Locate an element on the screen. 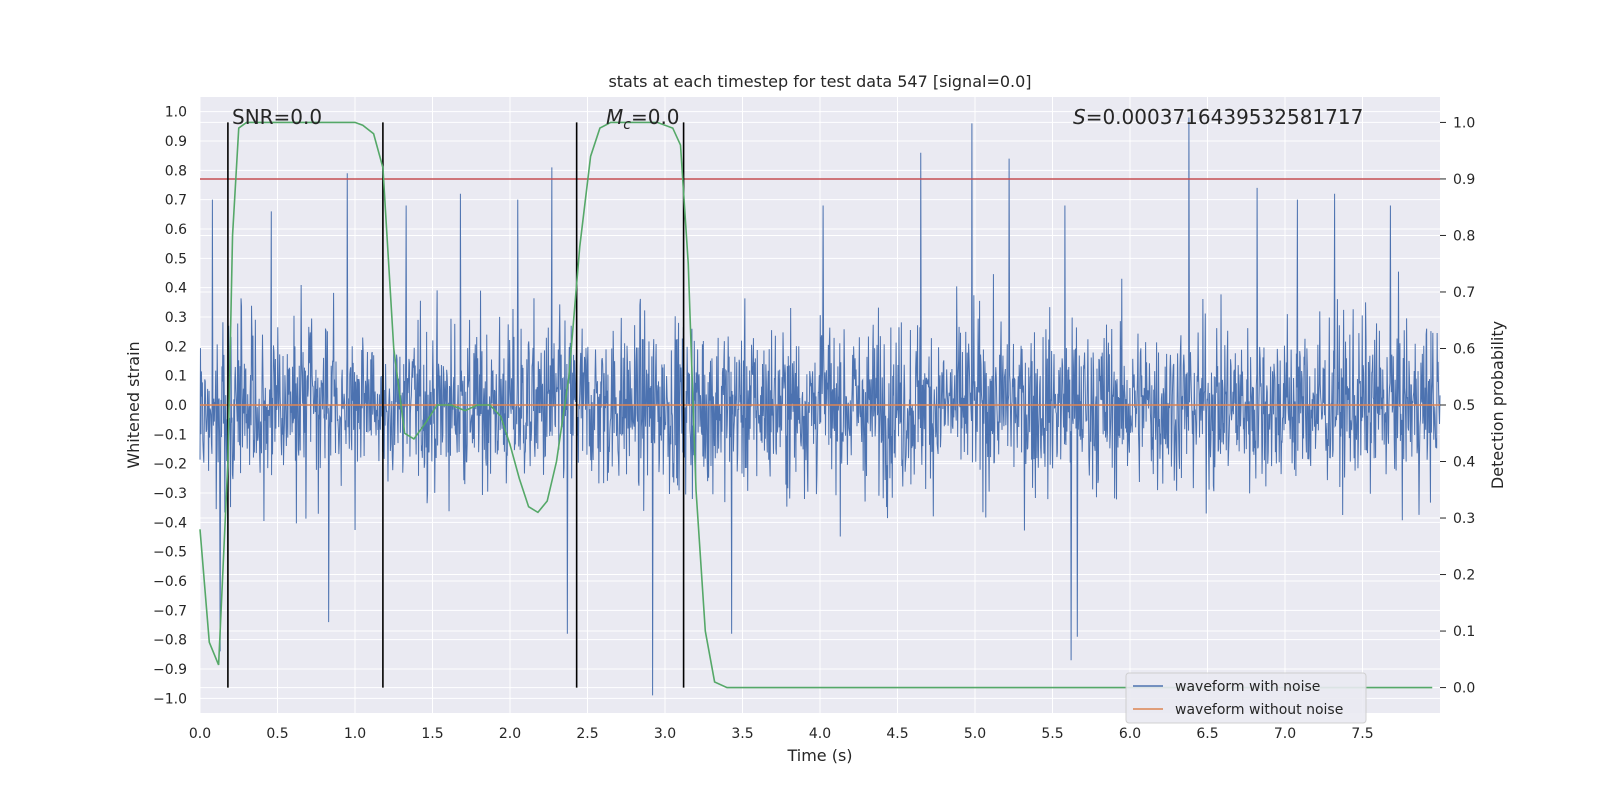  legend-box is located at coordinates (1246, 698).